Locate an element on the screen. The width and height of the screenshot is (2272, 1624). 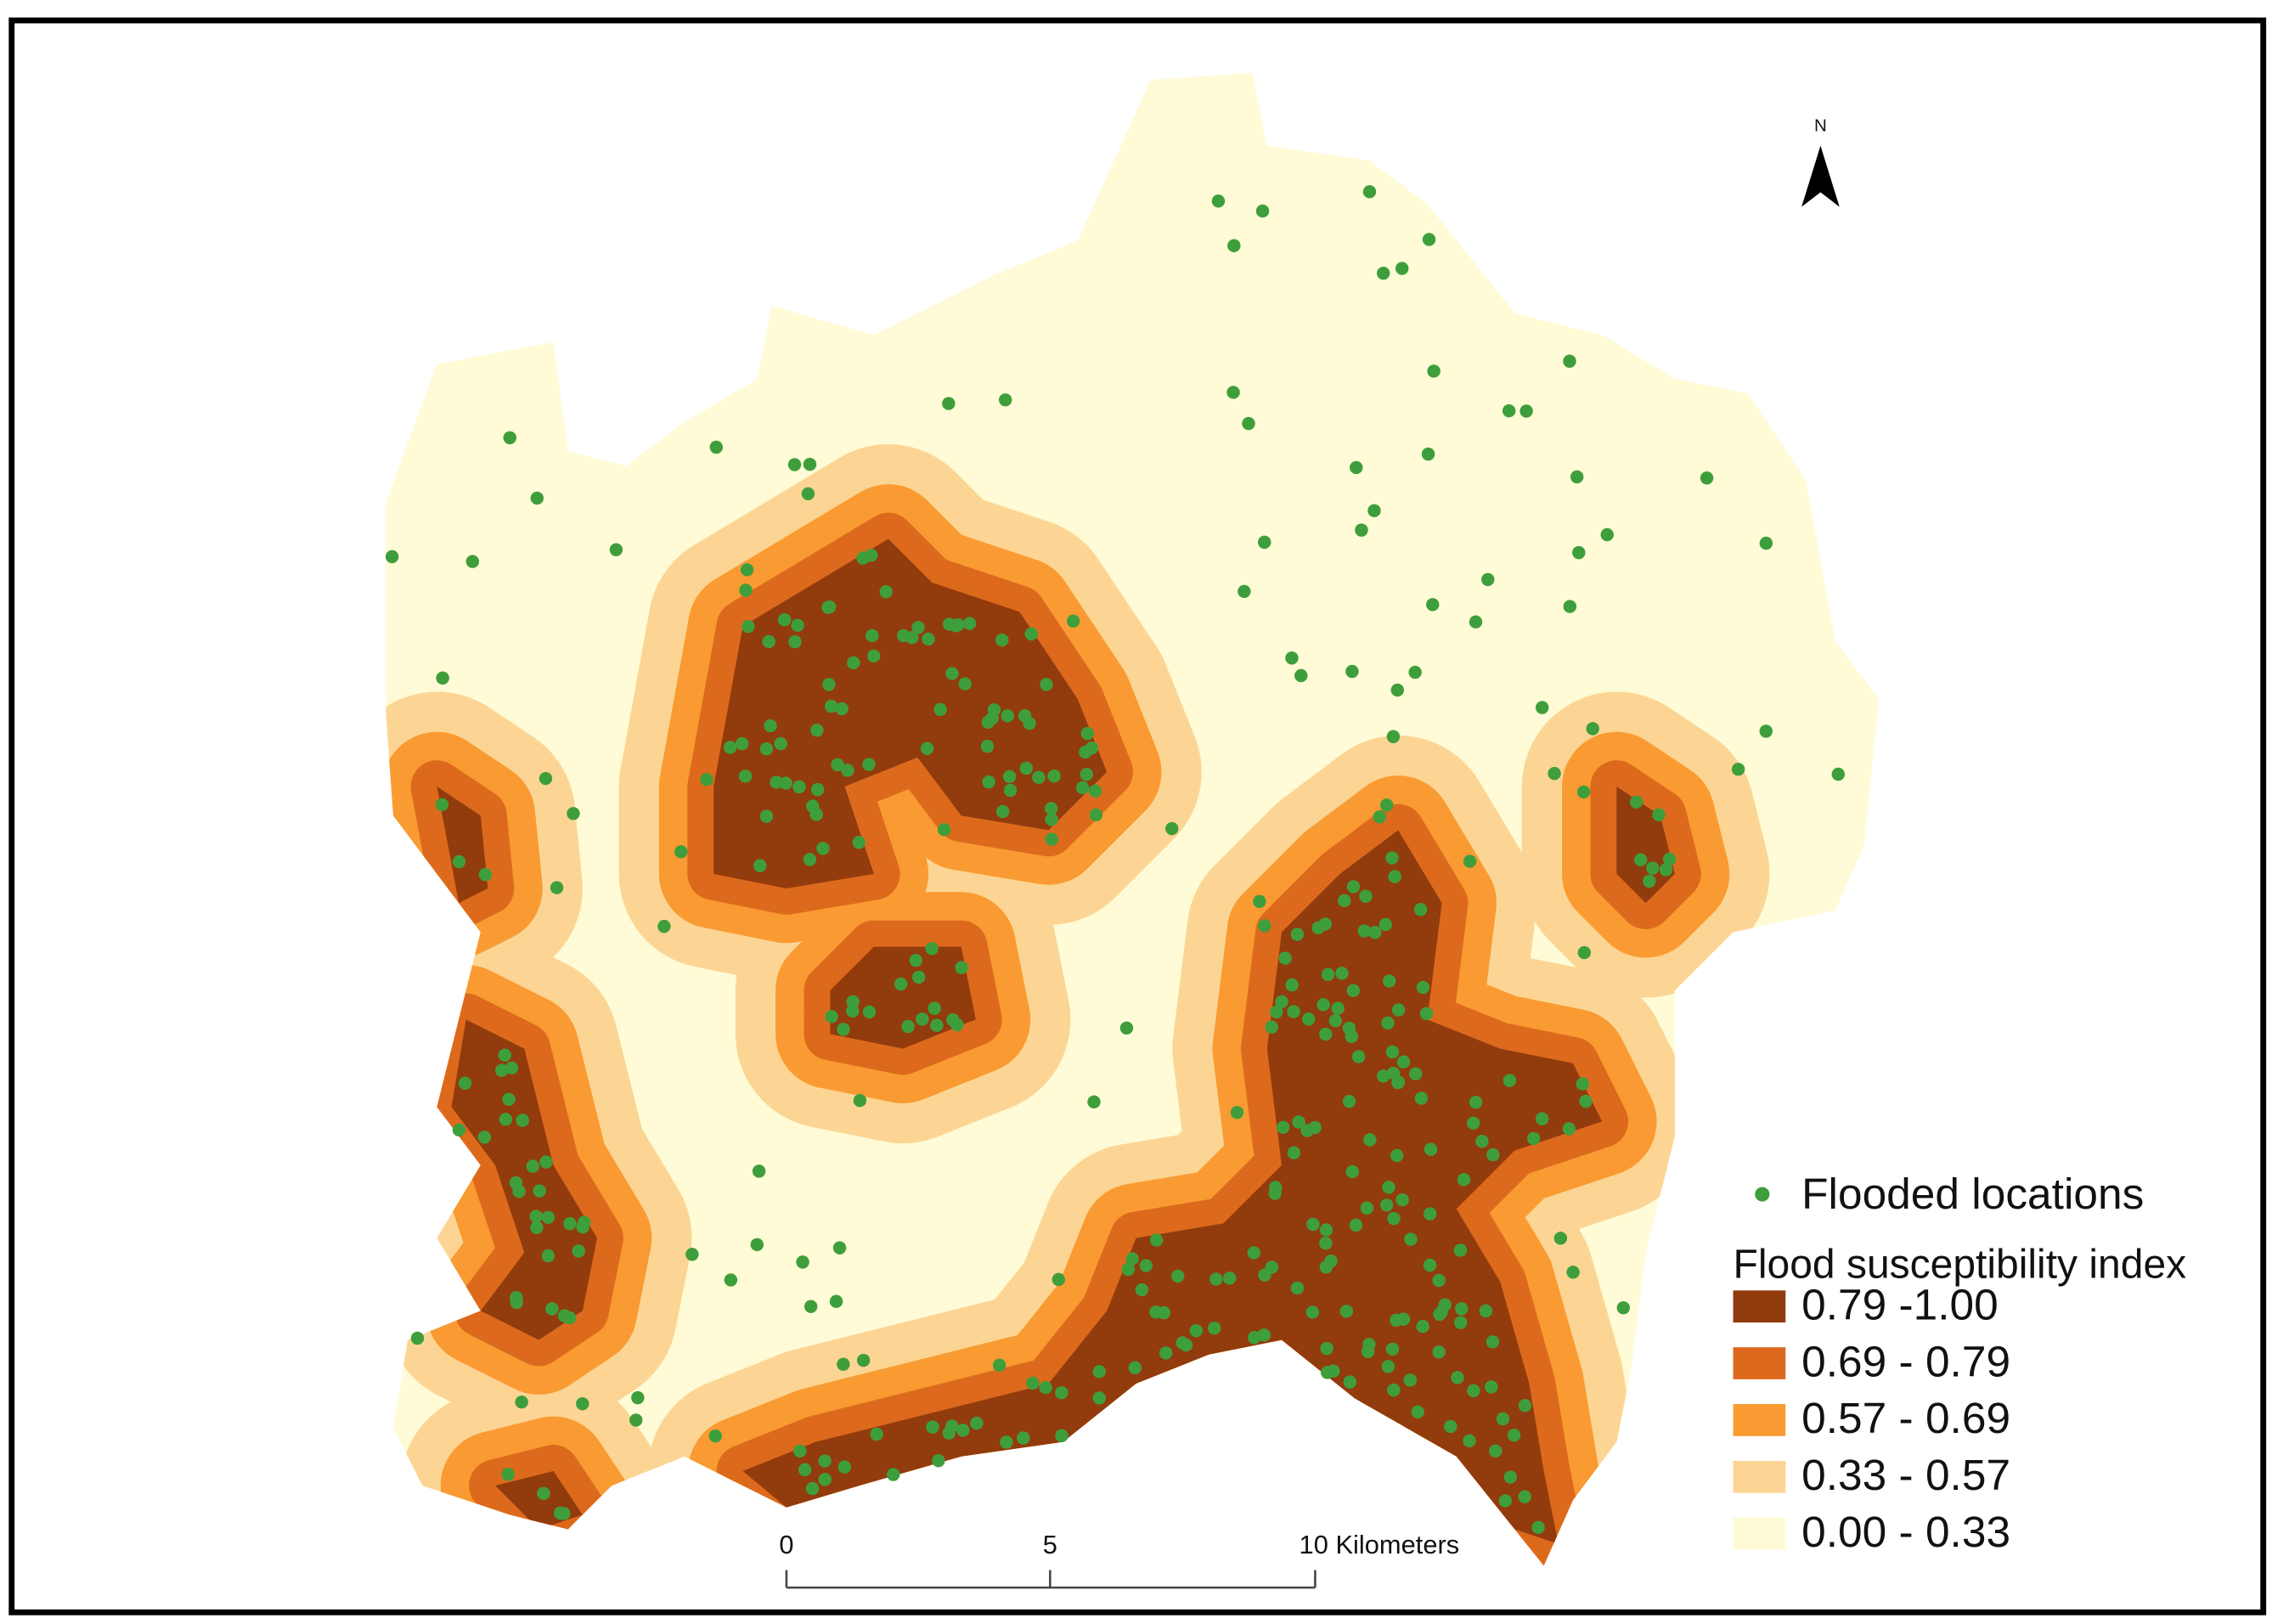
legend-label: 0.33 - 0.57 is located at coordinates (1905, 1475).